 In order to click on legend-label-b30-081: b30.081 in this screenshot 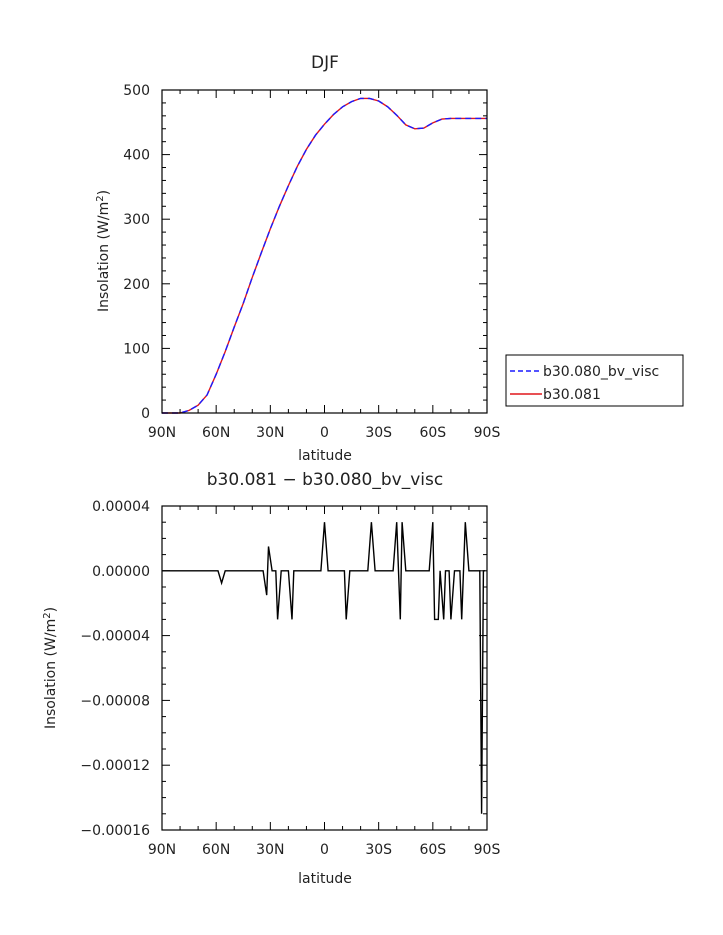, I will do `click(572, 395)`.